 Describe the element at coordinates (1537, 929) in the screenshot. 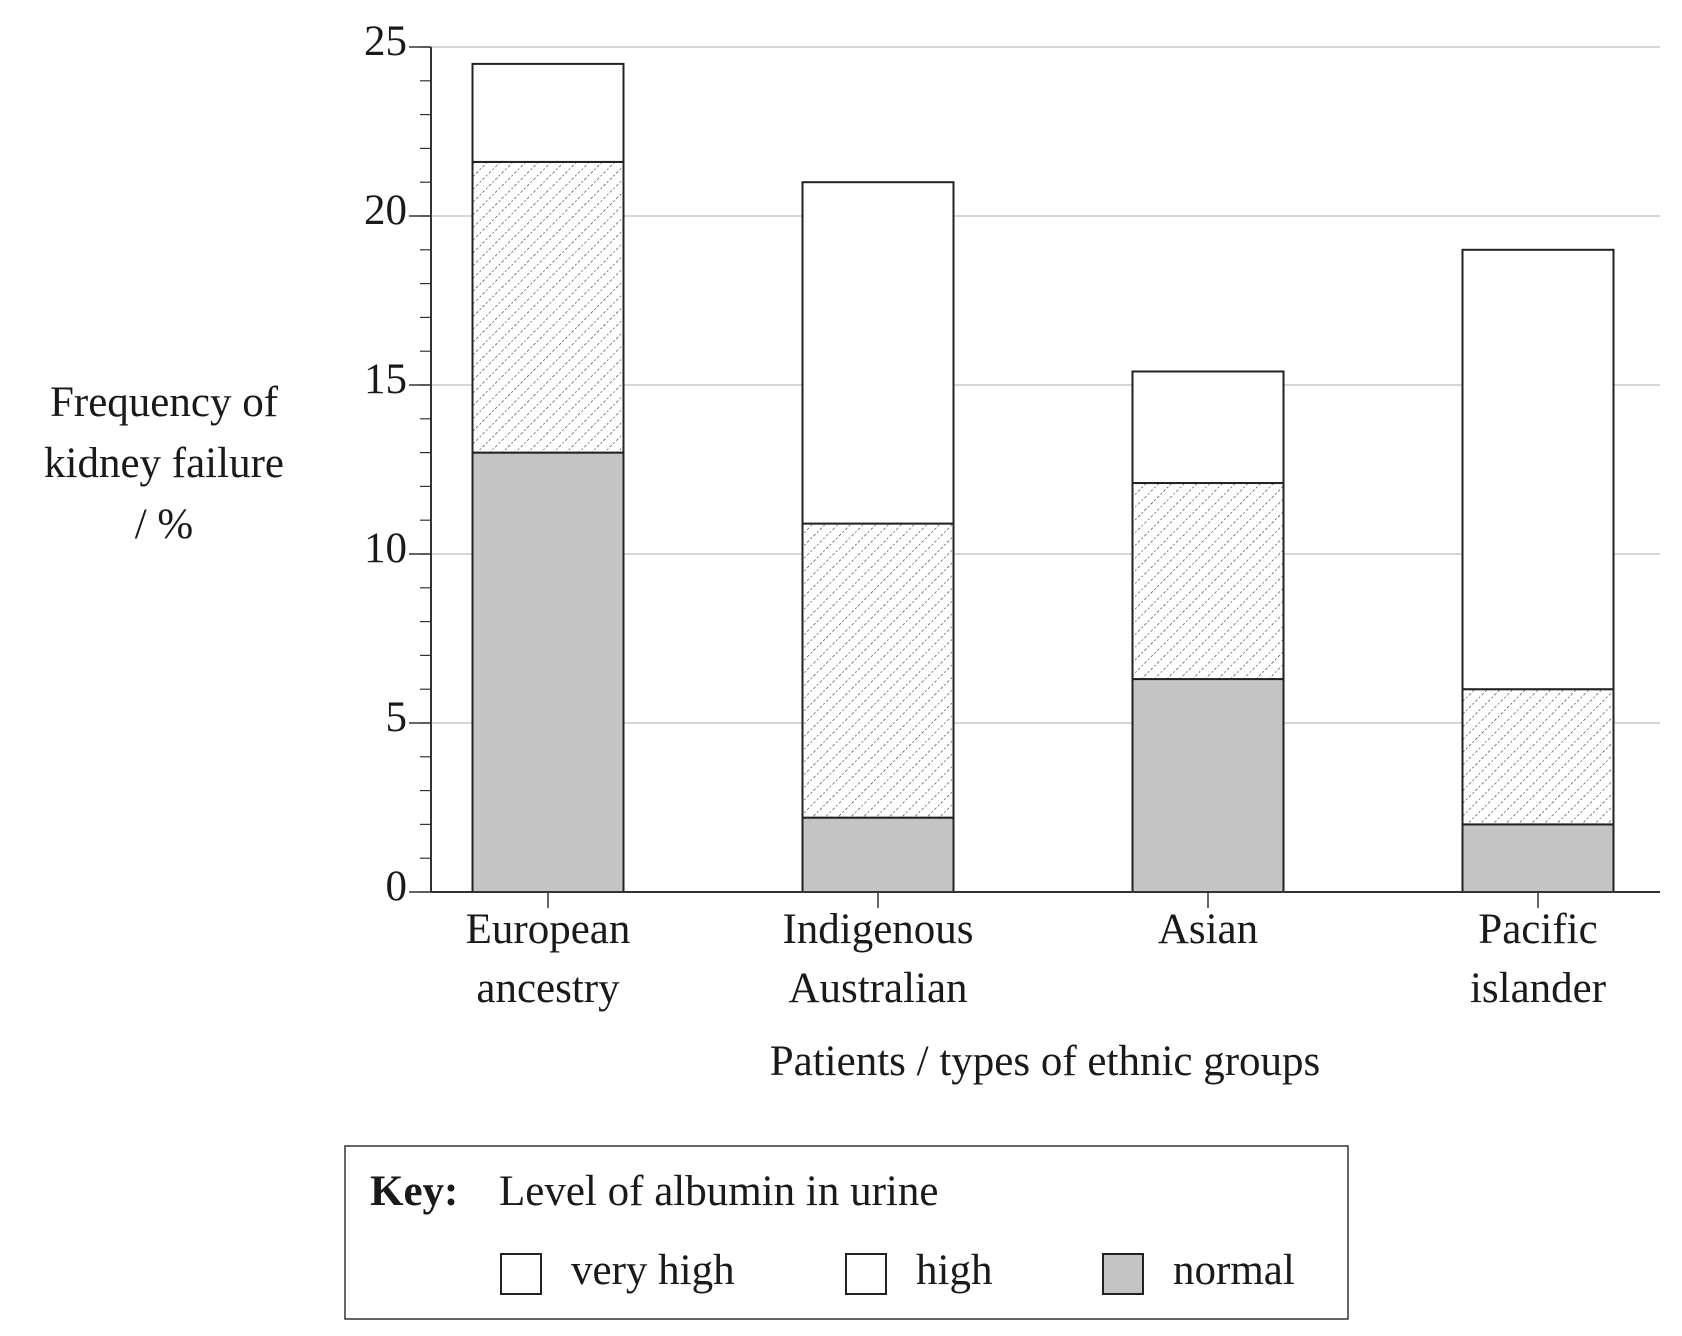

I see `x-tick-label: Pacific` at that location.